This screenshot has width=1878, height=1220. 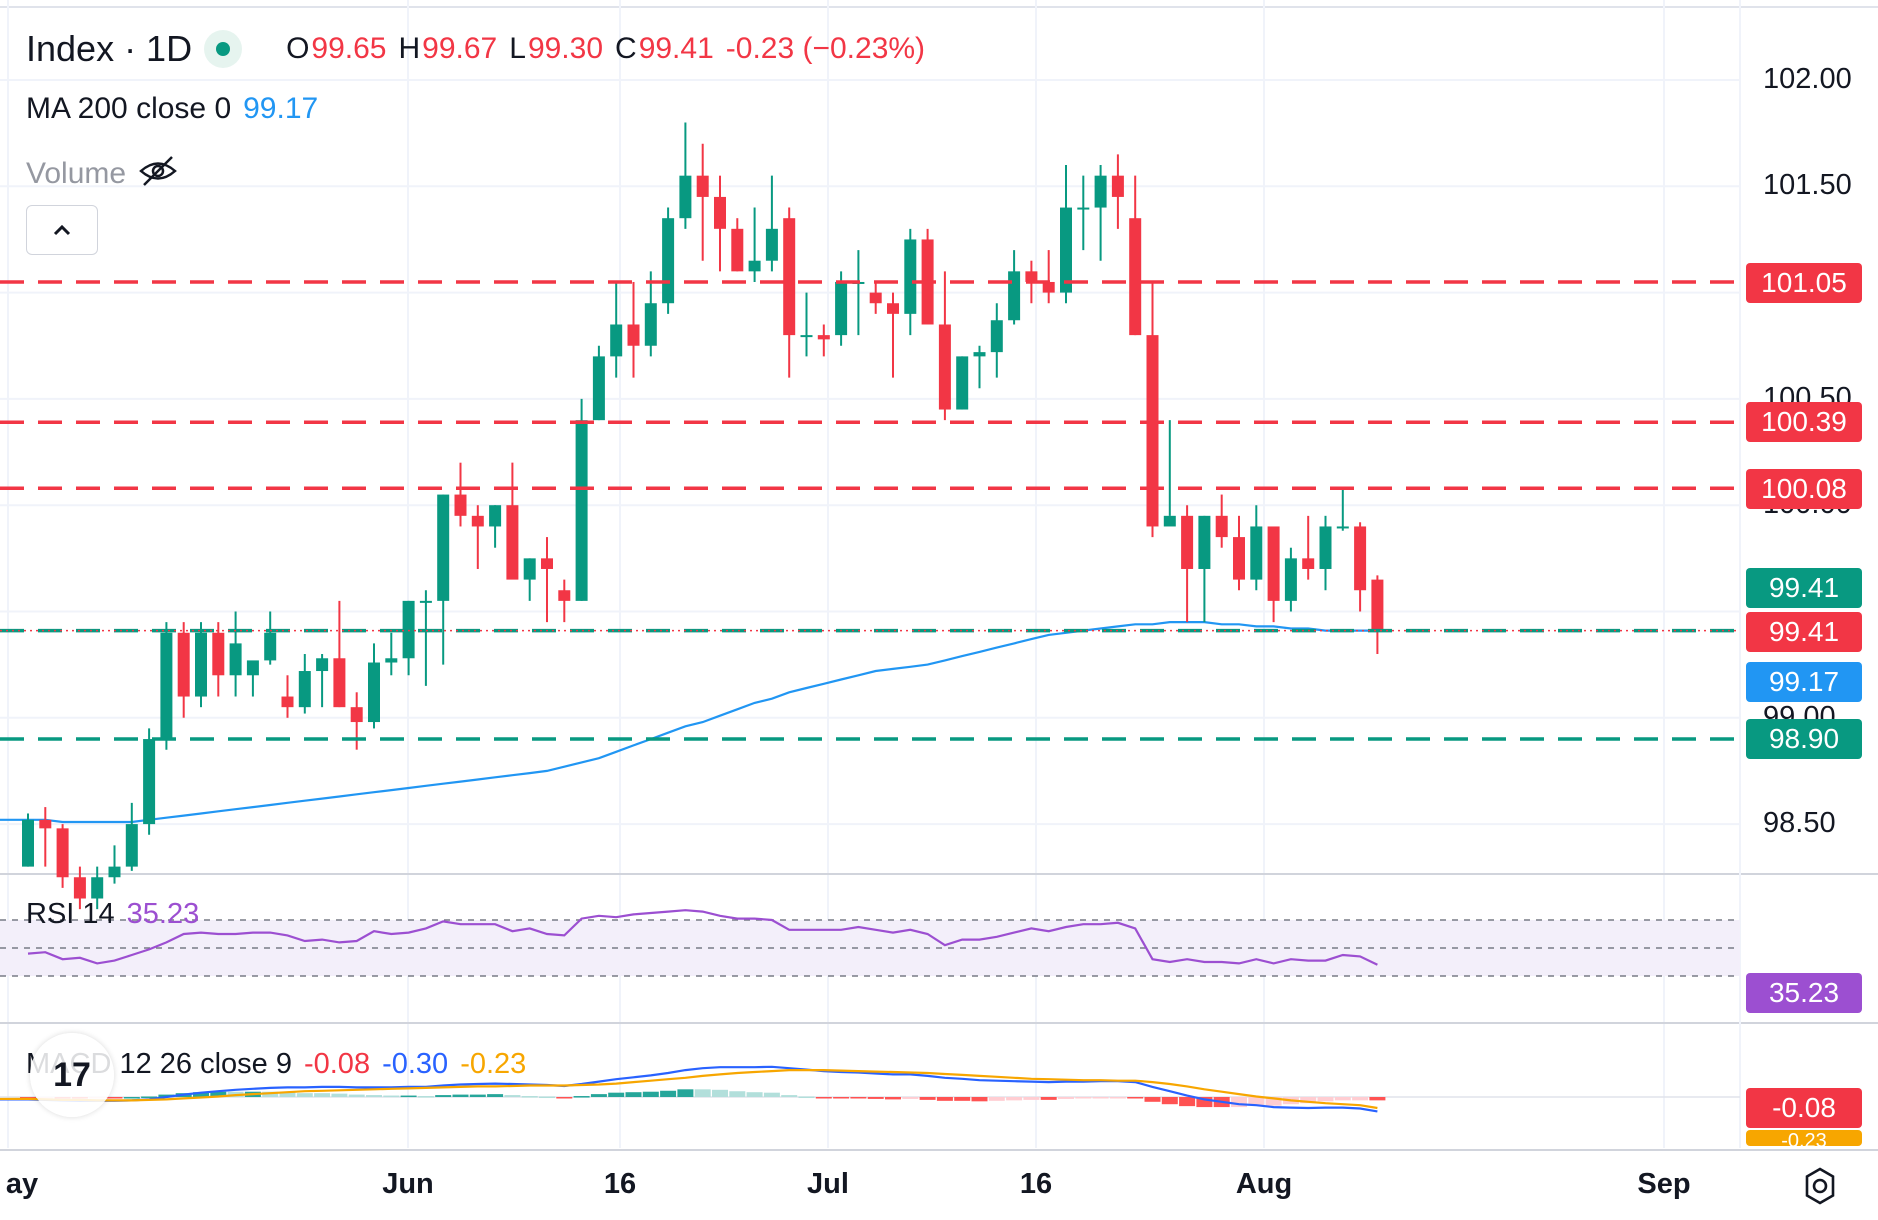 What do you see at coordinates (1804, 739) in the screenshot?
I see `price-tag: 98.90` at bounding box center [1804, 739].